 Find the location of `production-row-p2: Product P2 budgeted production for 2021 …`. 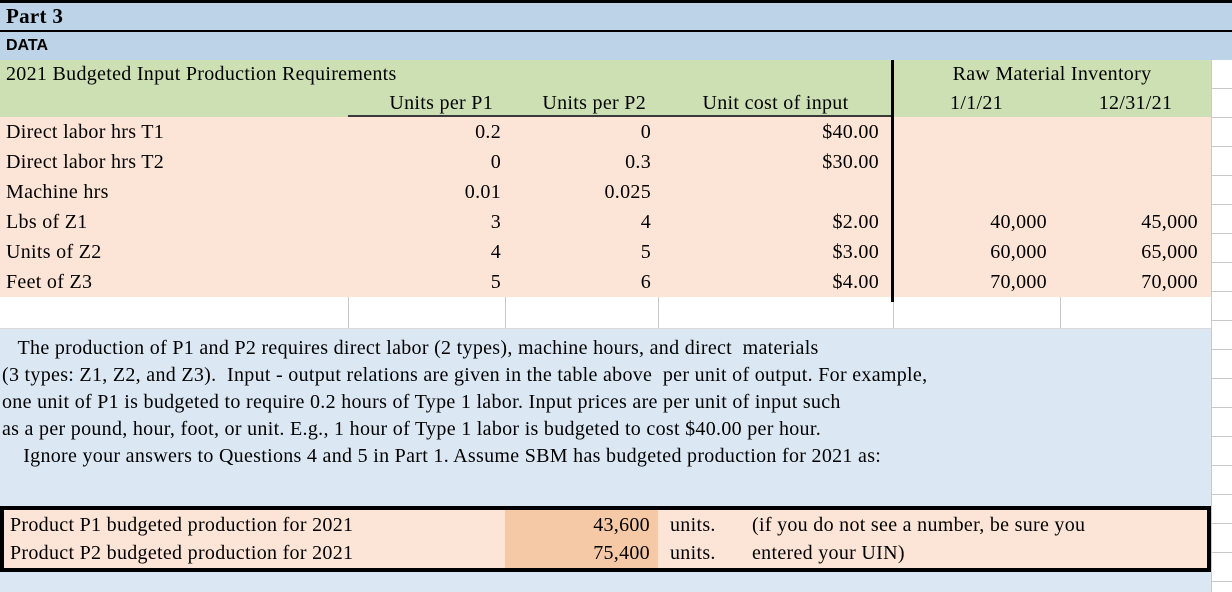

production-row-p2: Product P2 budgeted production for 2021 … is located at coordinates (605, 553).